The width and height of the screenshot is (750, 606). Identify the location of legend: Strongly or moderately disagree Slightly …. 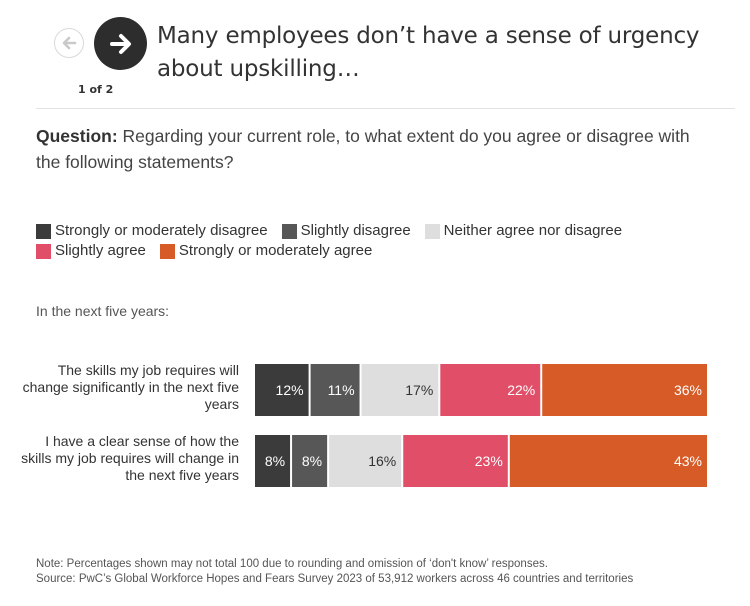
(376, 241).